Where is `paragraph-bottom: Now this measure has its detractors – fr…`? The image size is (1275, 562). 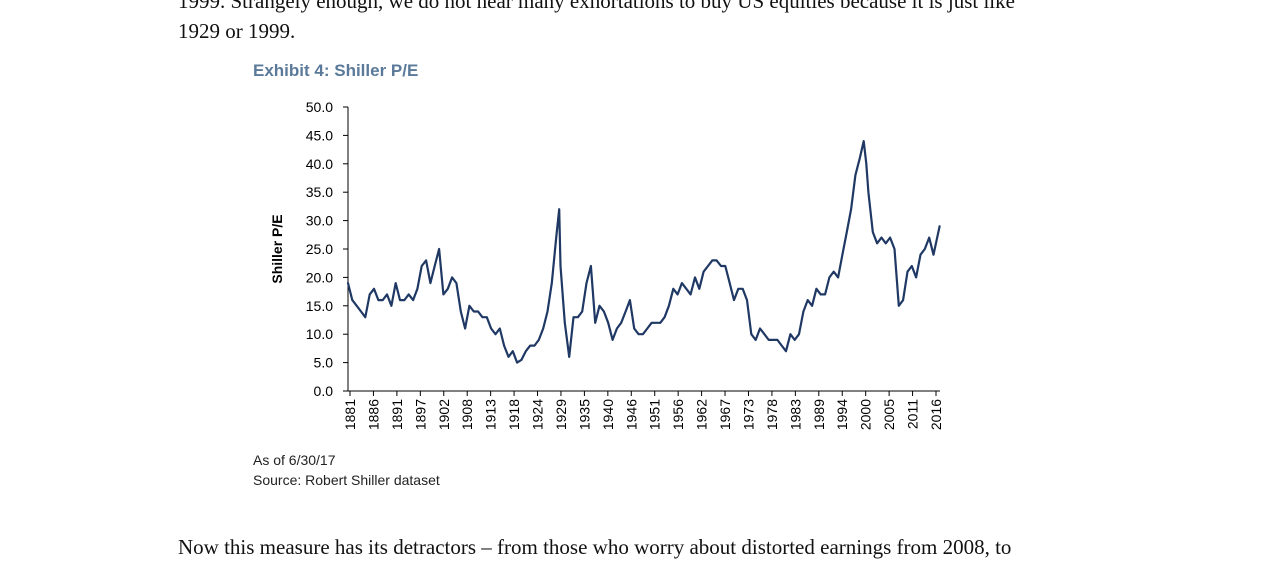 paragraph-bottom: Now this measure has its detractors – fr… is located at coordinates (595, 547).